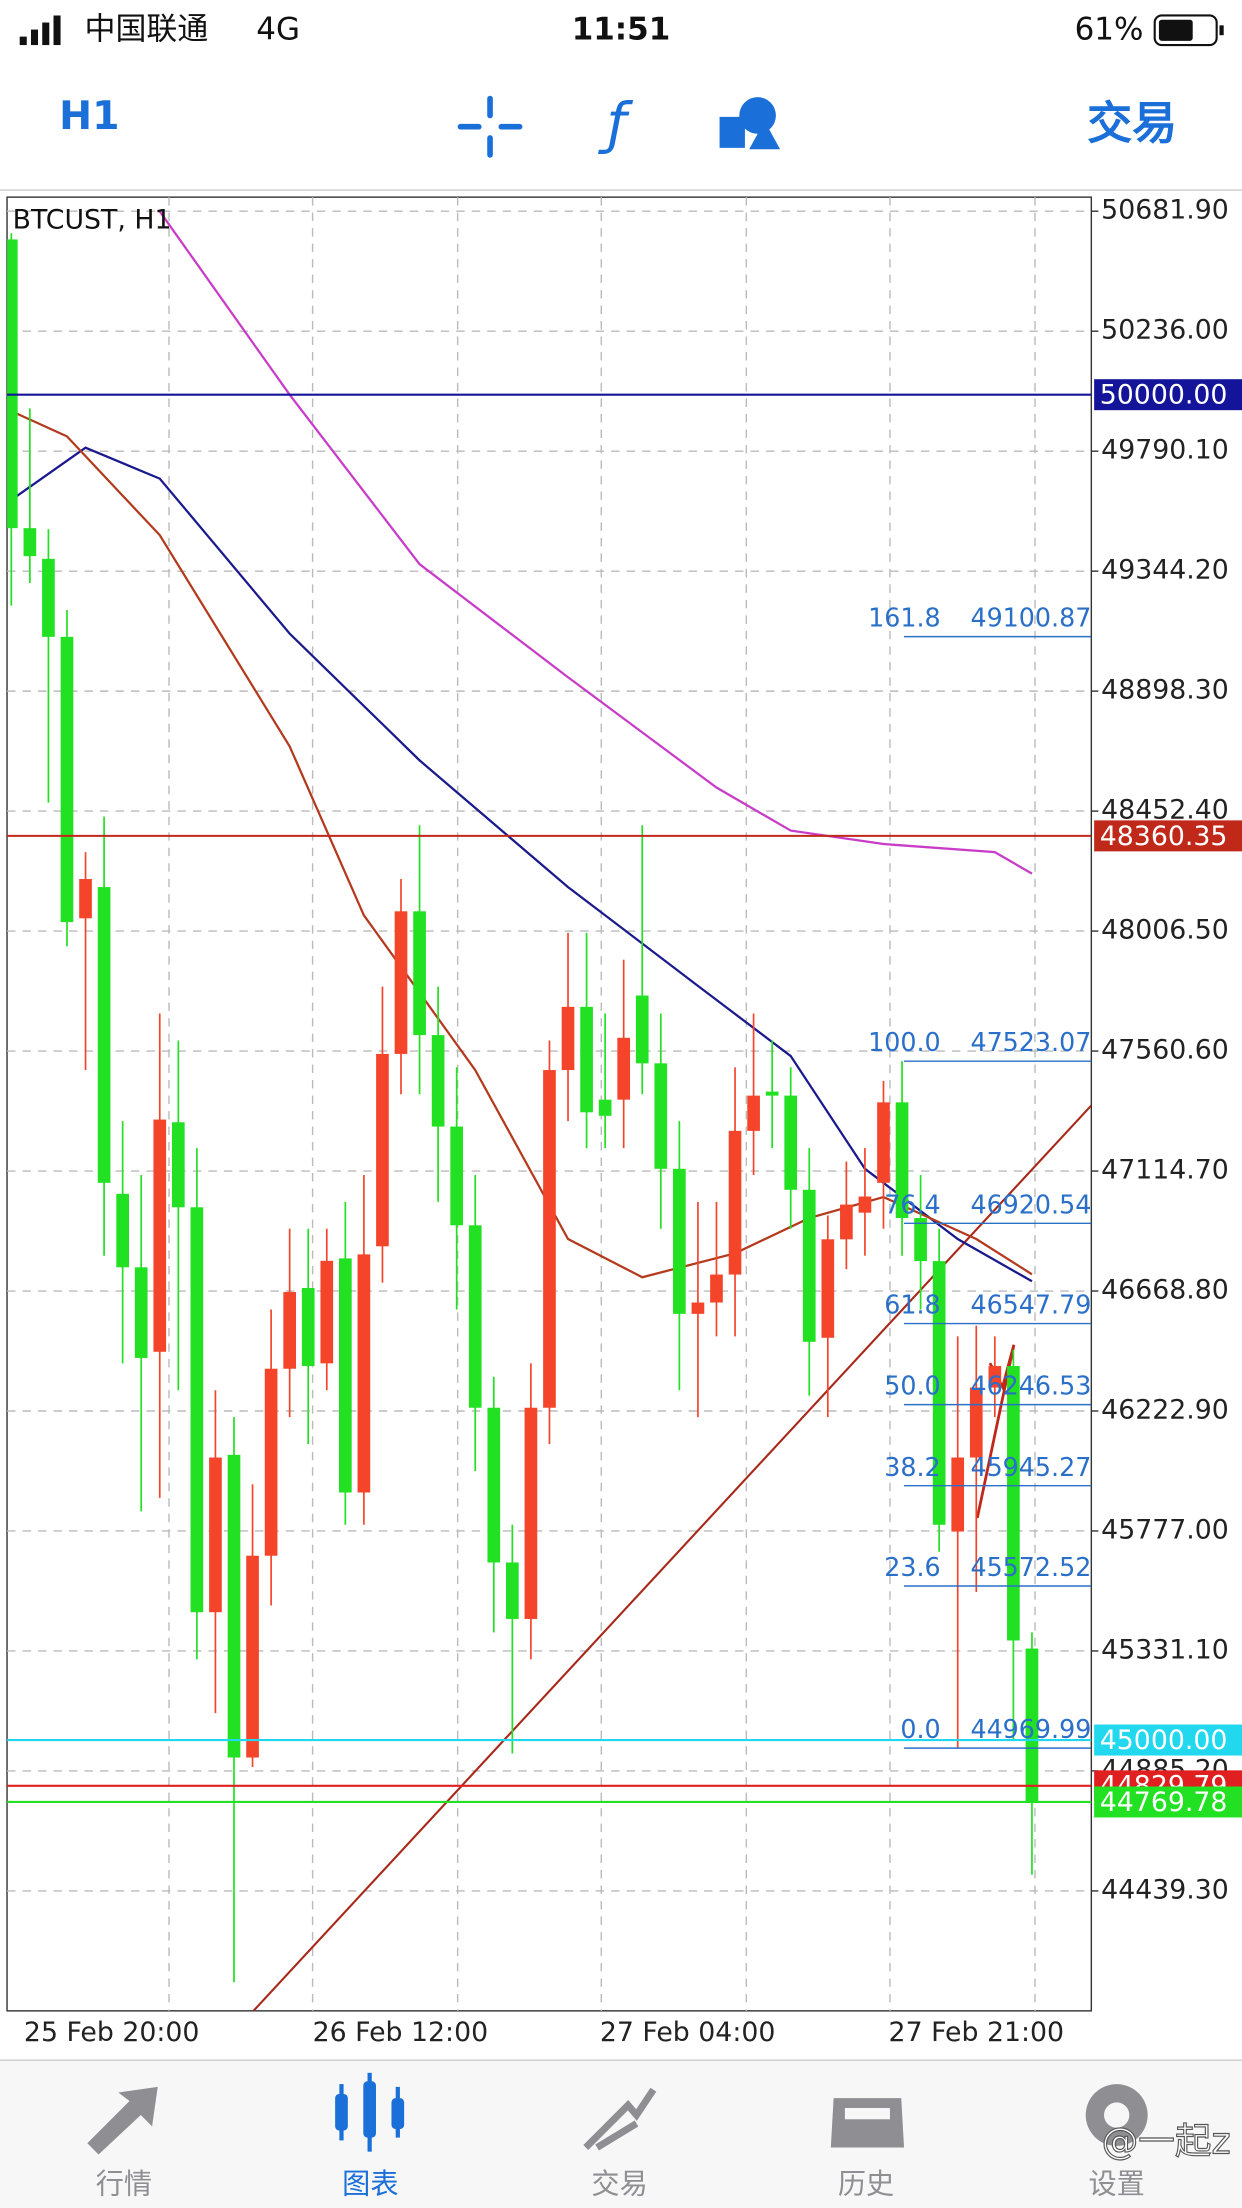  I want to click on fib-price-label: 45945.27, so click(1030, 1467).